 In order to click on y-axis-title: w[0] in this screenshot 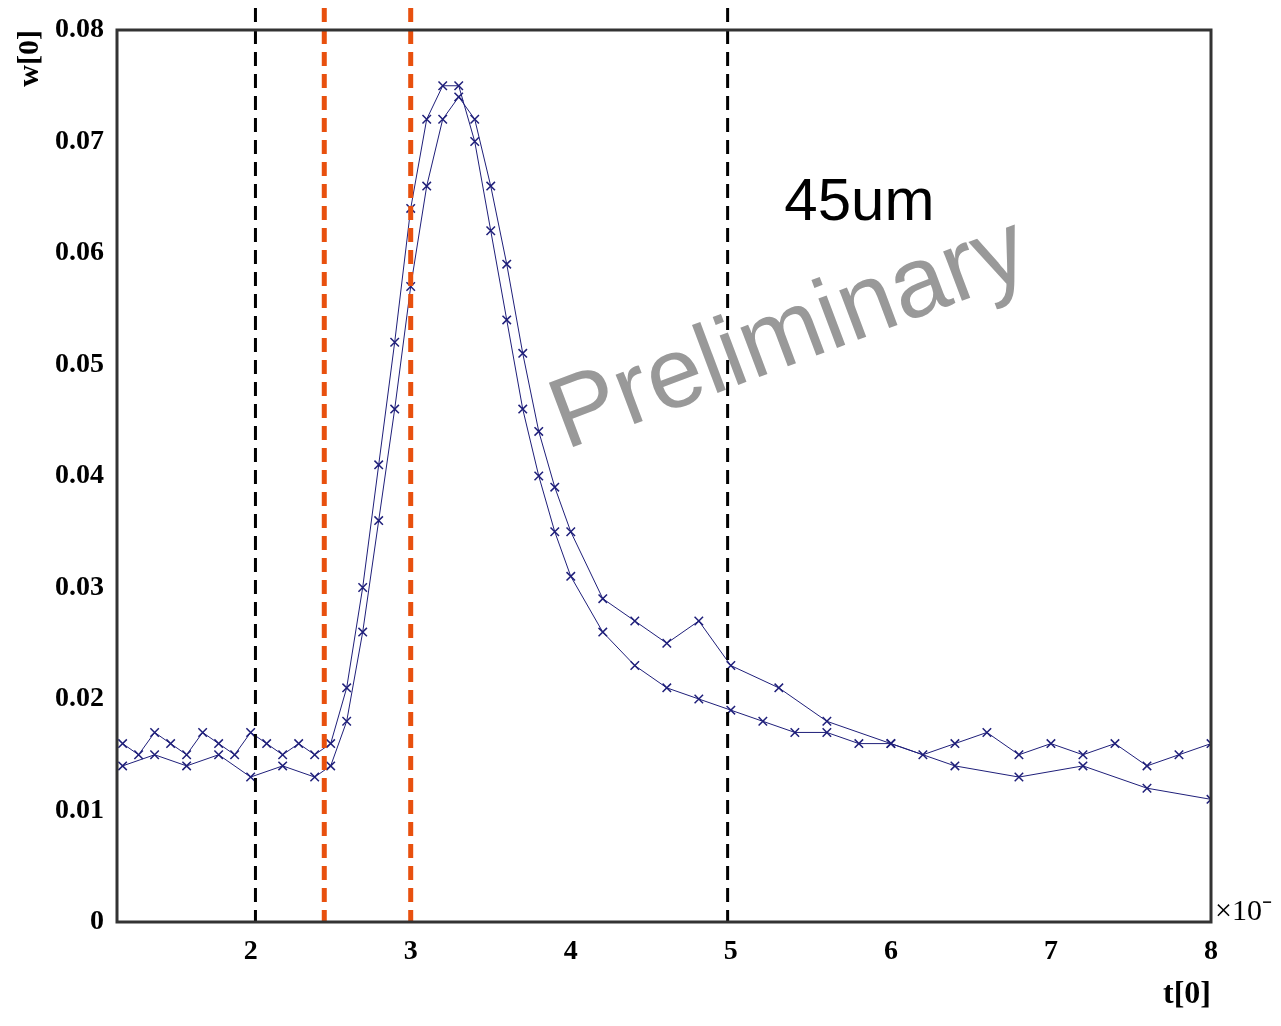, I will do `click(27, 58)`.